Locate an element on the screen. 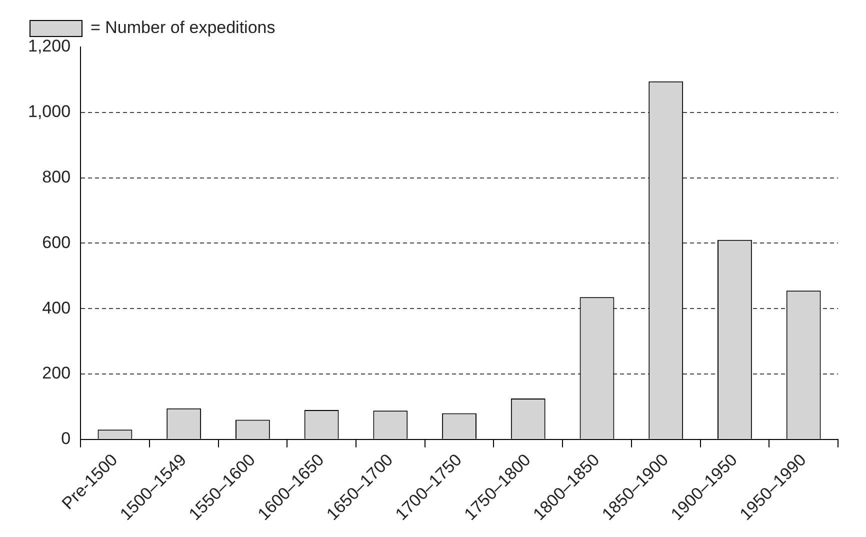 The image size is (866, 537). y-tick-label: 1,000 is located at coordinates (49, 112).